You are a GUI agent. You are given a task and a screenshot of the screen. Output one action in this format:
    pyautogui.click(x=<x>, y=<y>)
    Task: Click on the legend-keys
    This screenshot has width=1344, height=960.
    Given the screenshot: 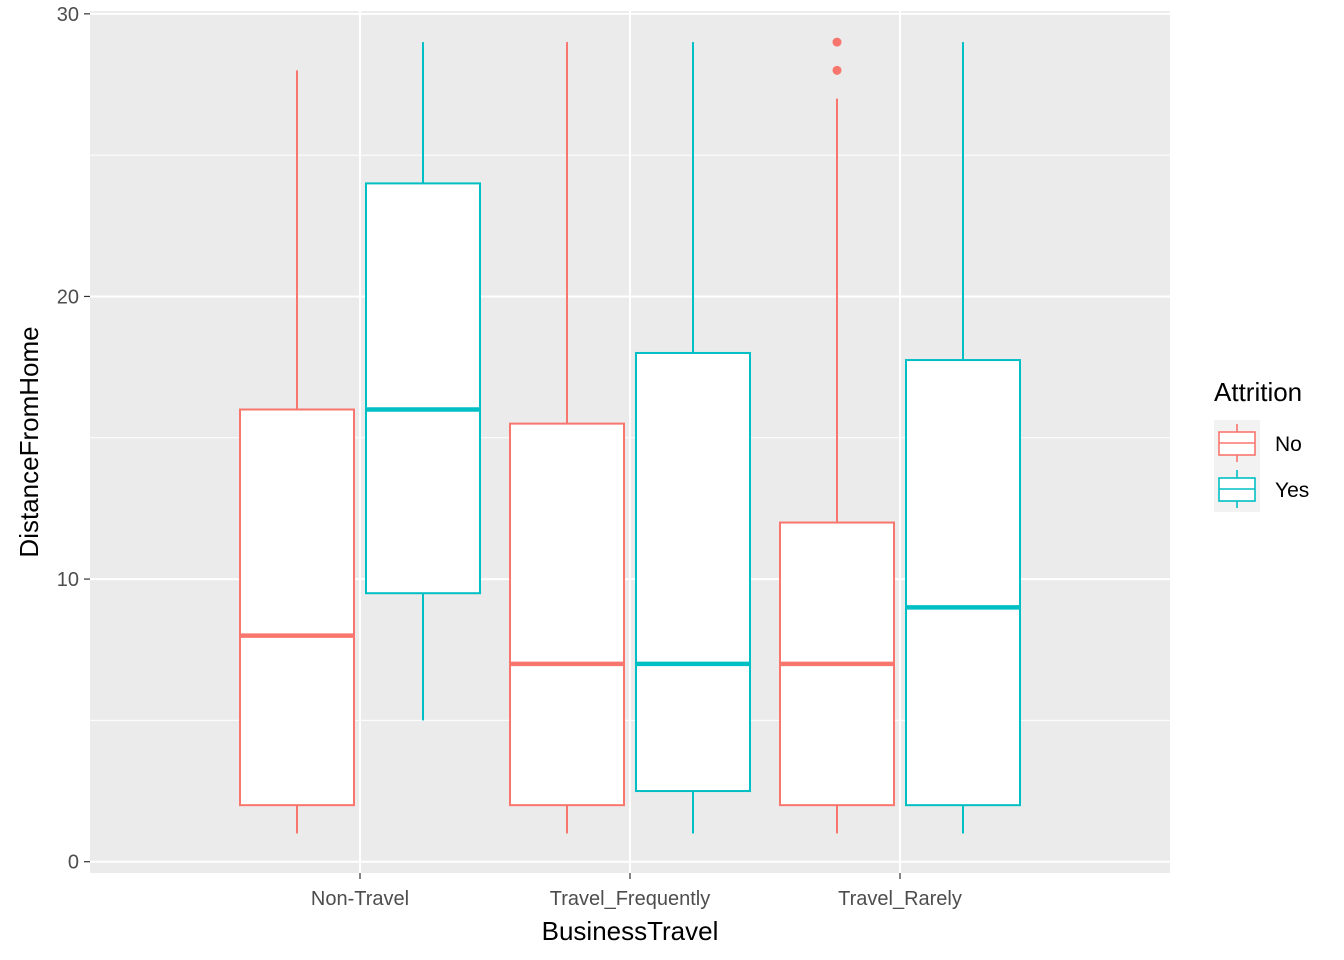 What is the action you would take?
    pyautogui.click(x=1237, y=466)
    